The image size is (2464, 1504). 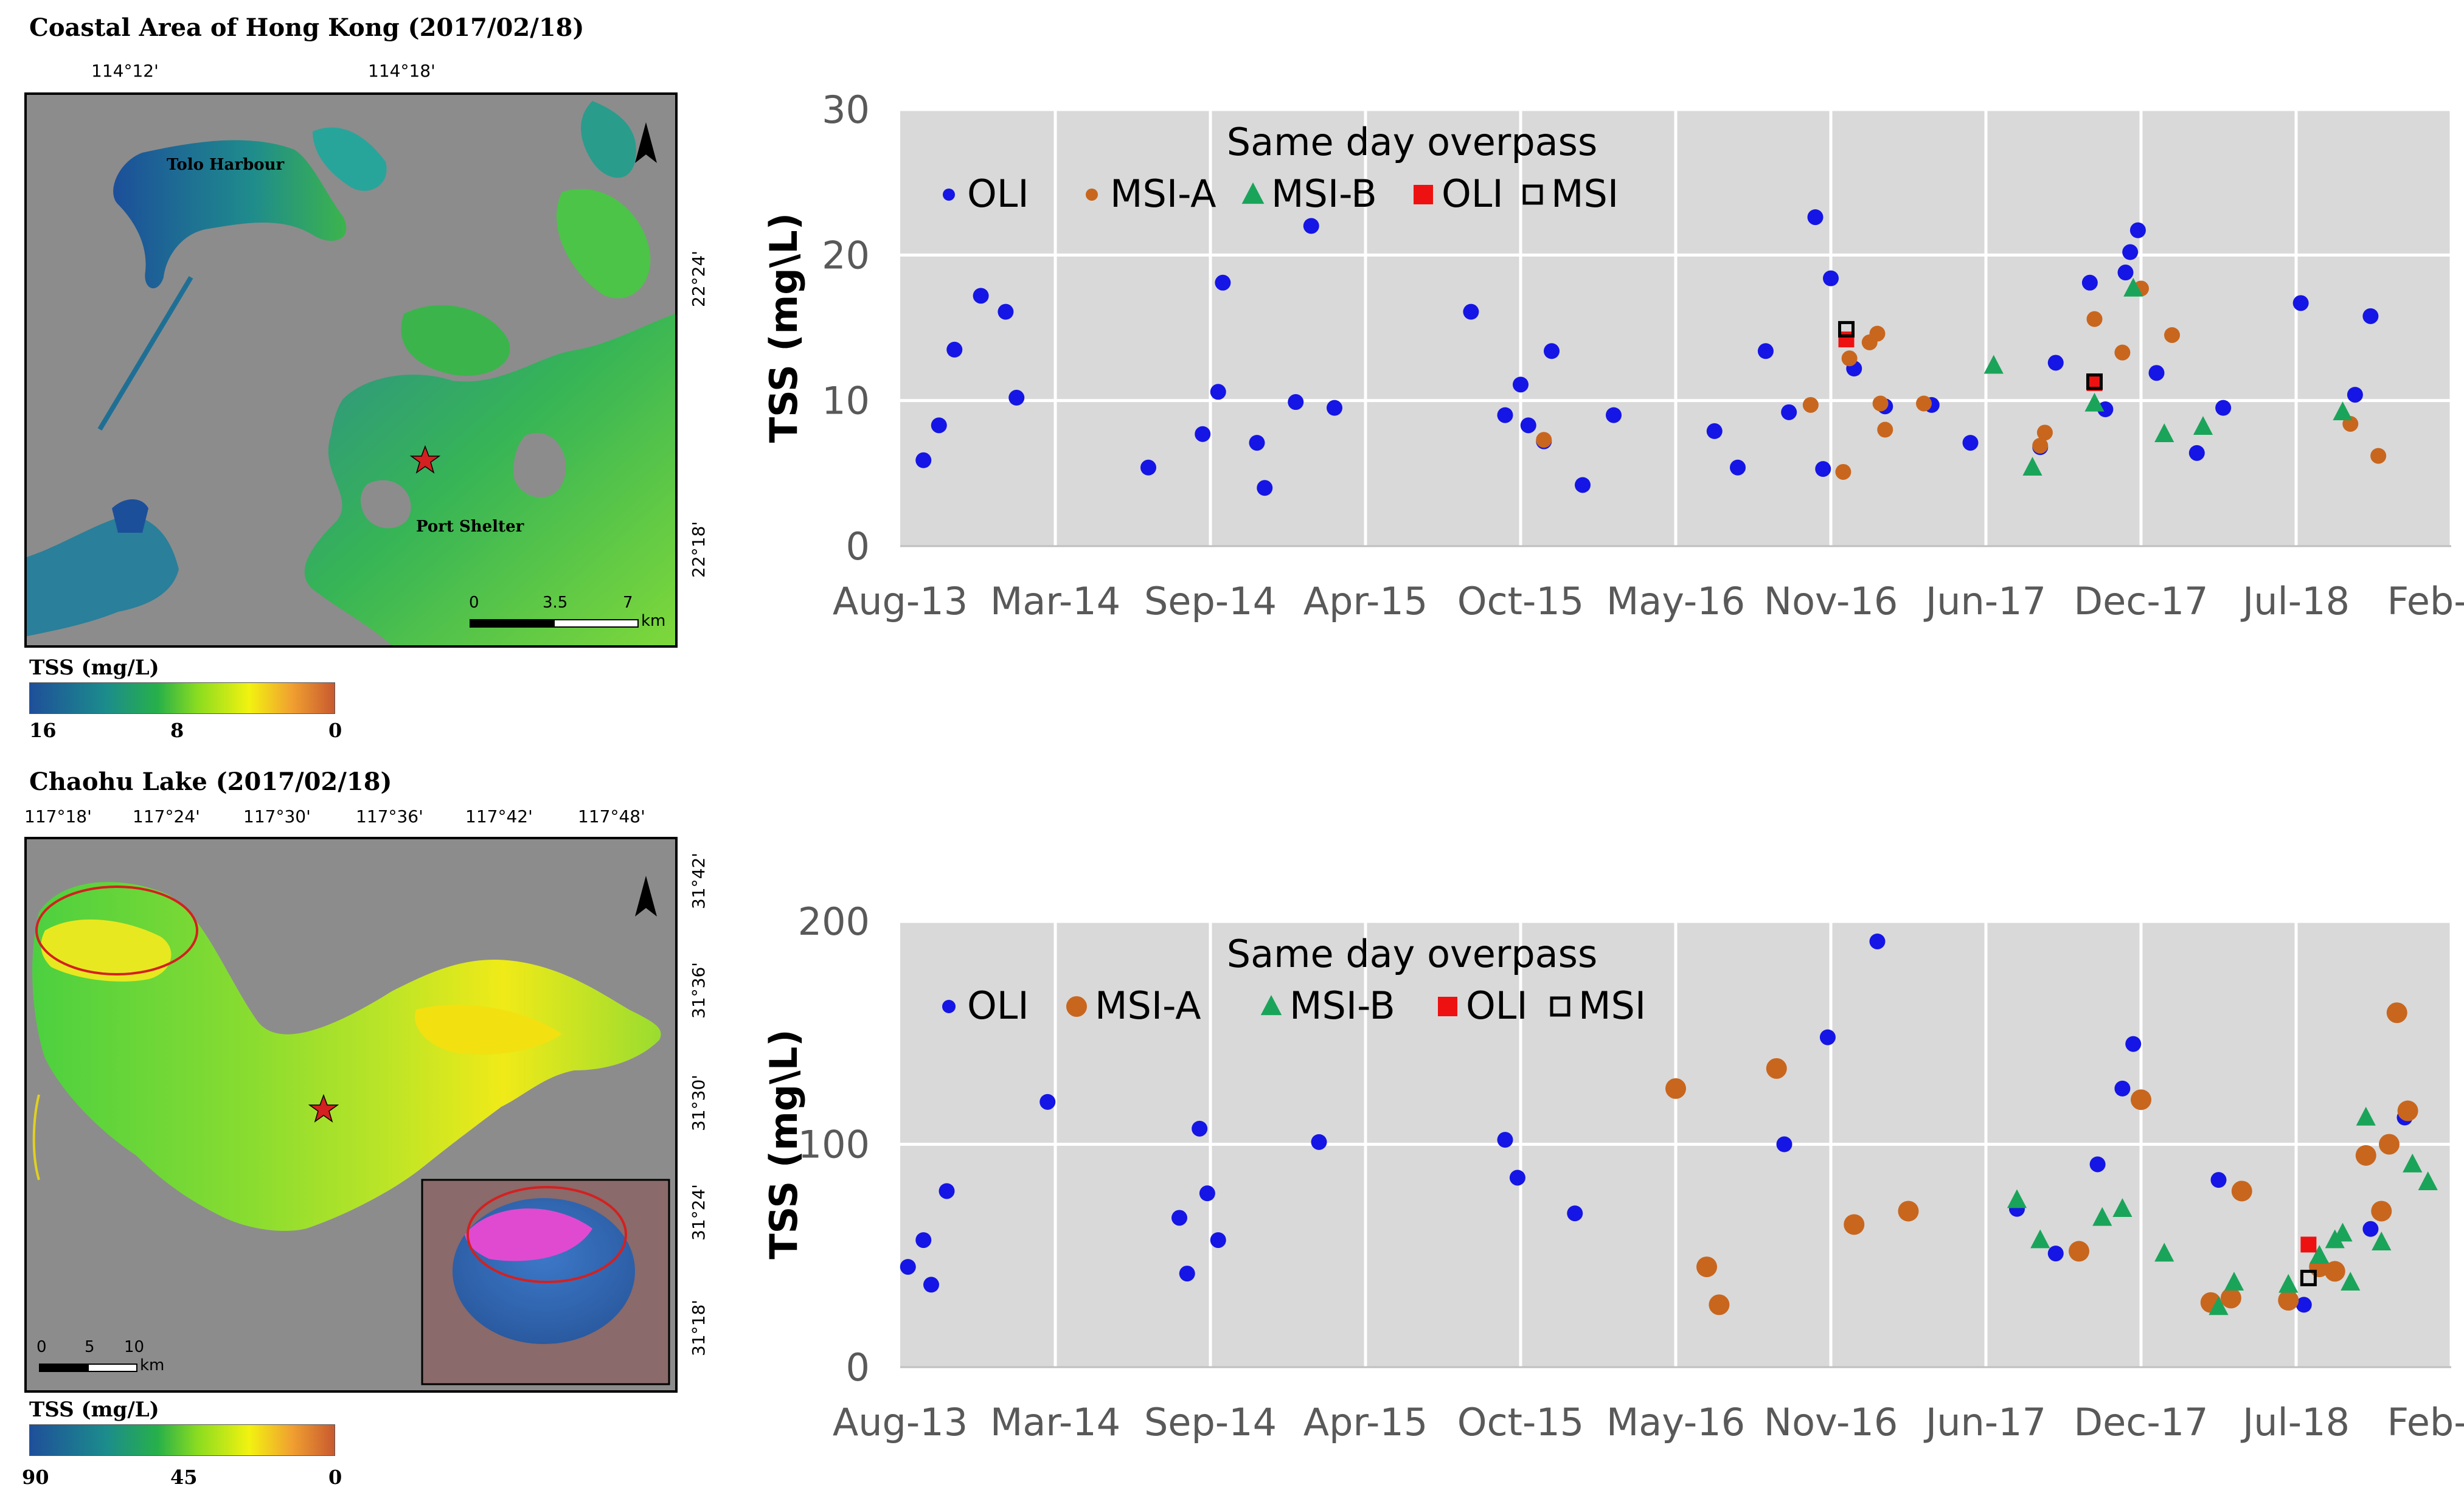 What do you see at coordinates (94, 668) in the screenshot?
I see `map1-legend-title: TSS (mg/L)` at bounding box center [94, 668].